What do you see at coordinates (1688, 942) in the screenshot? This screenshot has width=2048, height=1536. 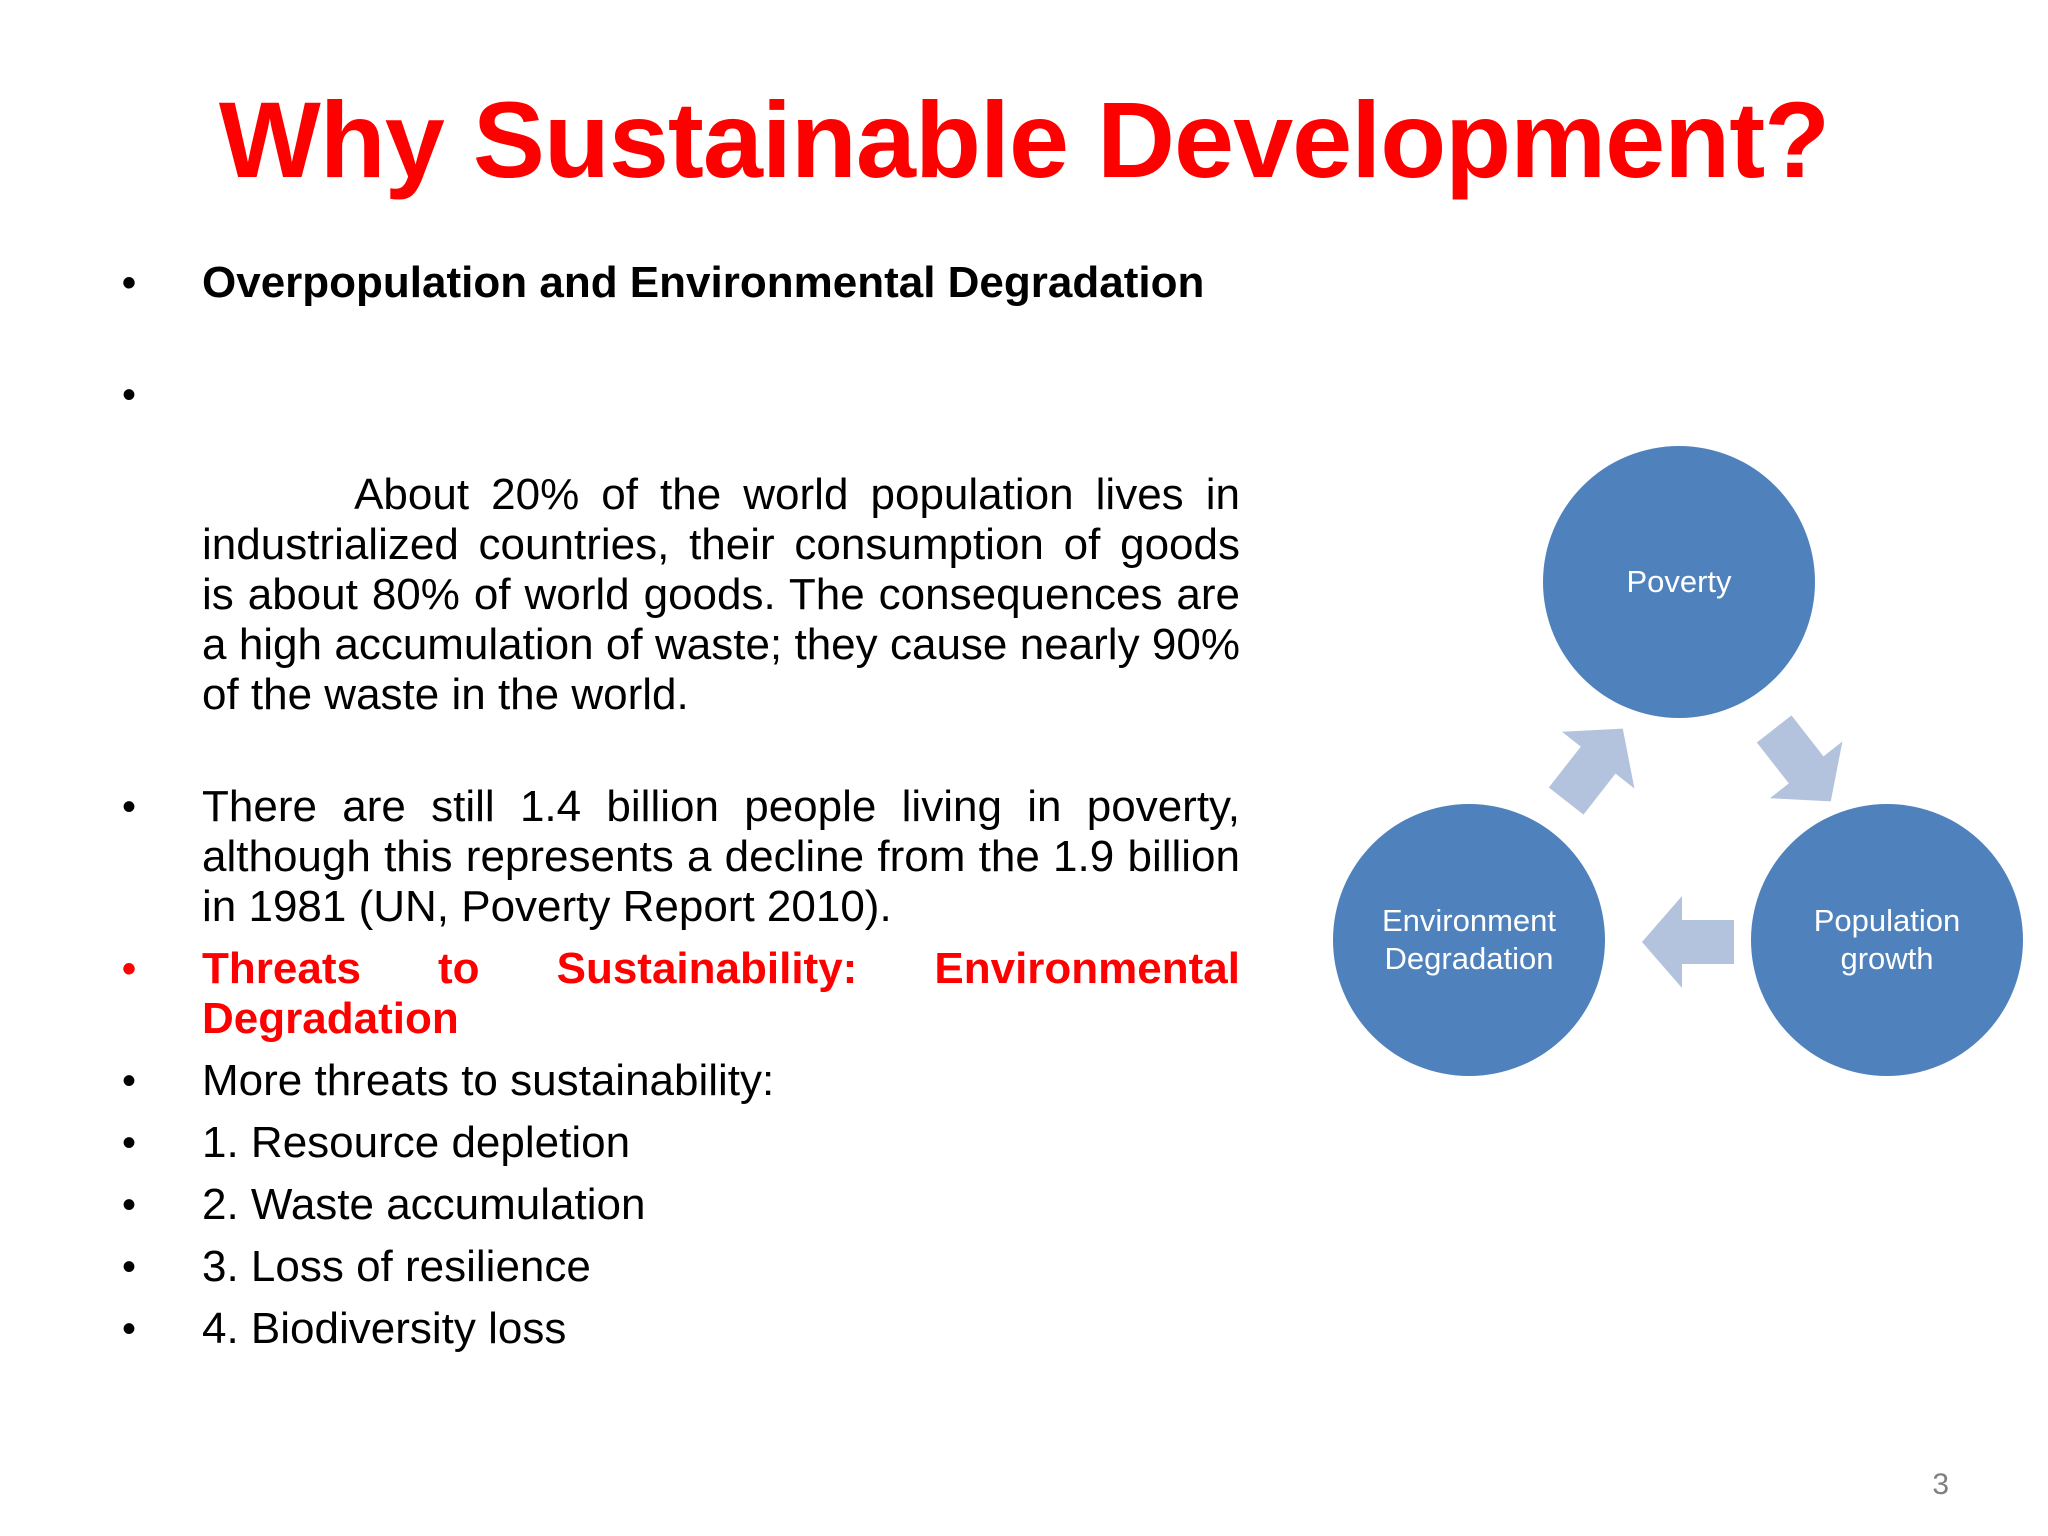 I see `arrow-population-to-env` at bounding box center [1688, 942].